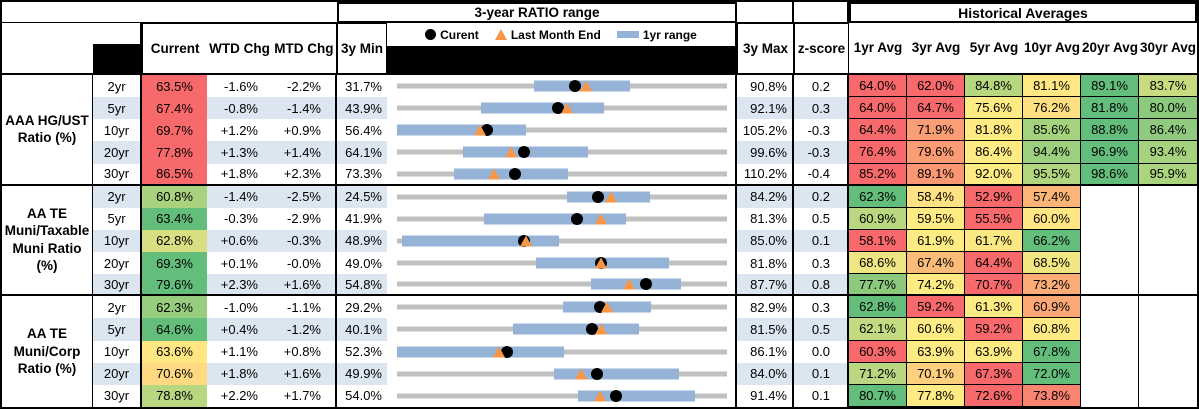 The height and width of the screenshot is (409, 1199). Describe the element at coordinates (765, 329) in the screenshot. I see `max-cell: 81.5%` at that location.